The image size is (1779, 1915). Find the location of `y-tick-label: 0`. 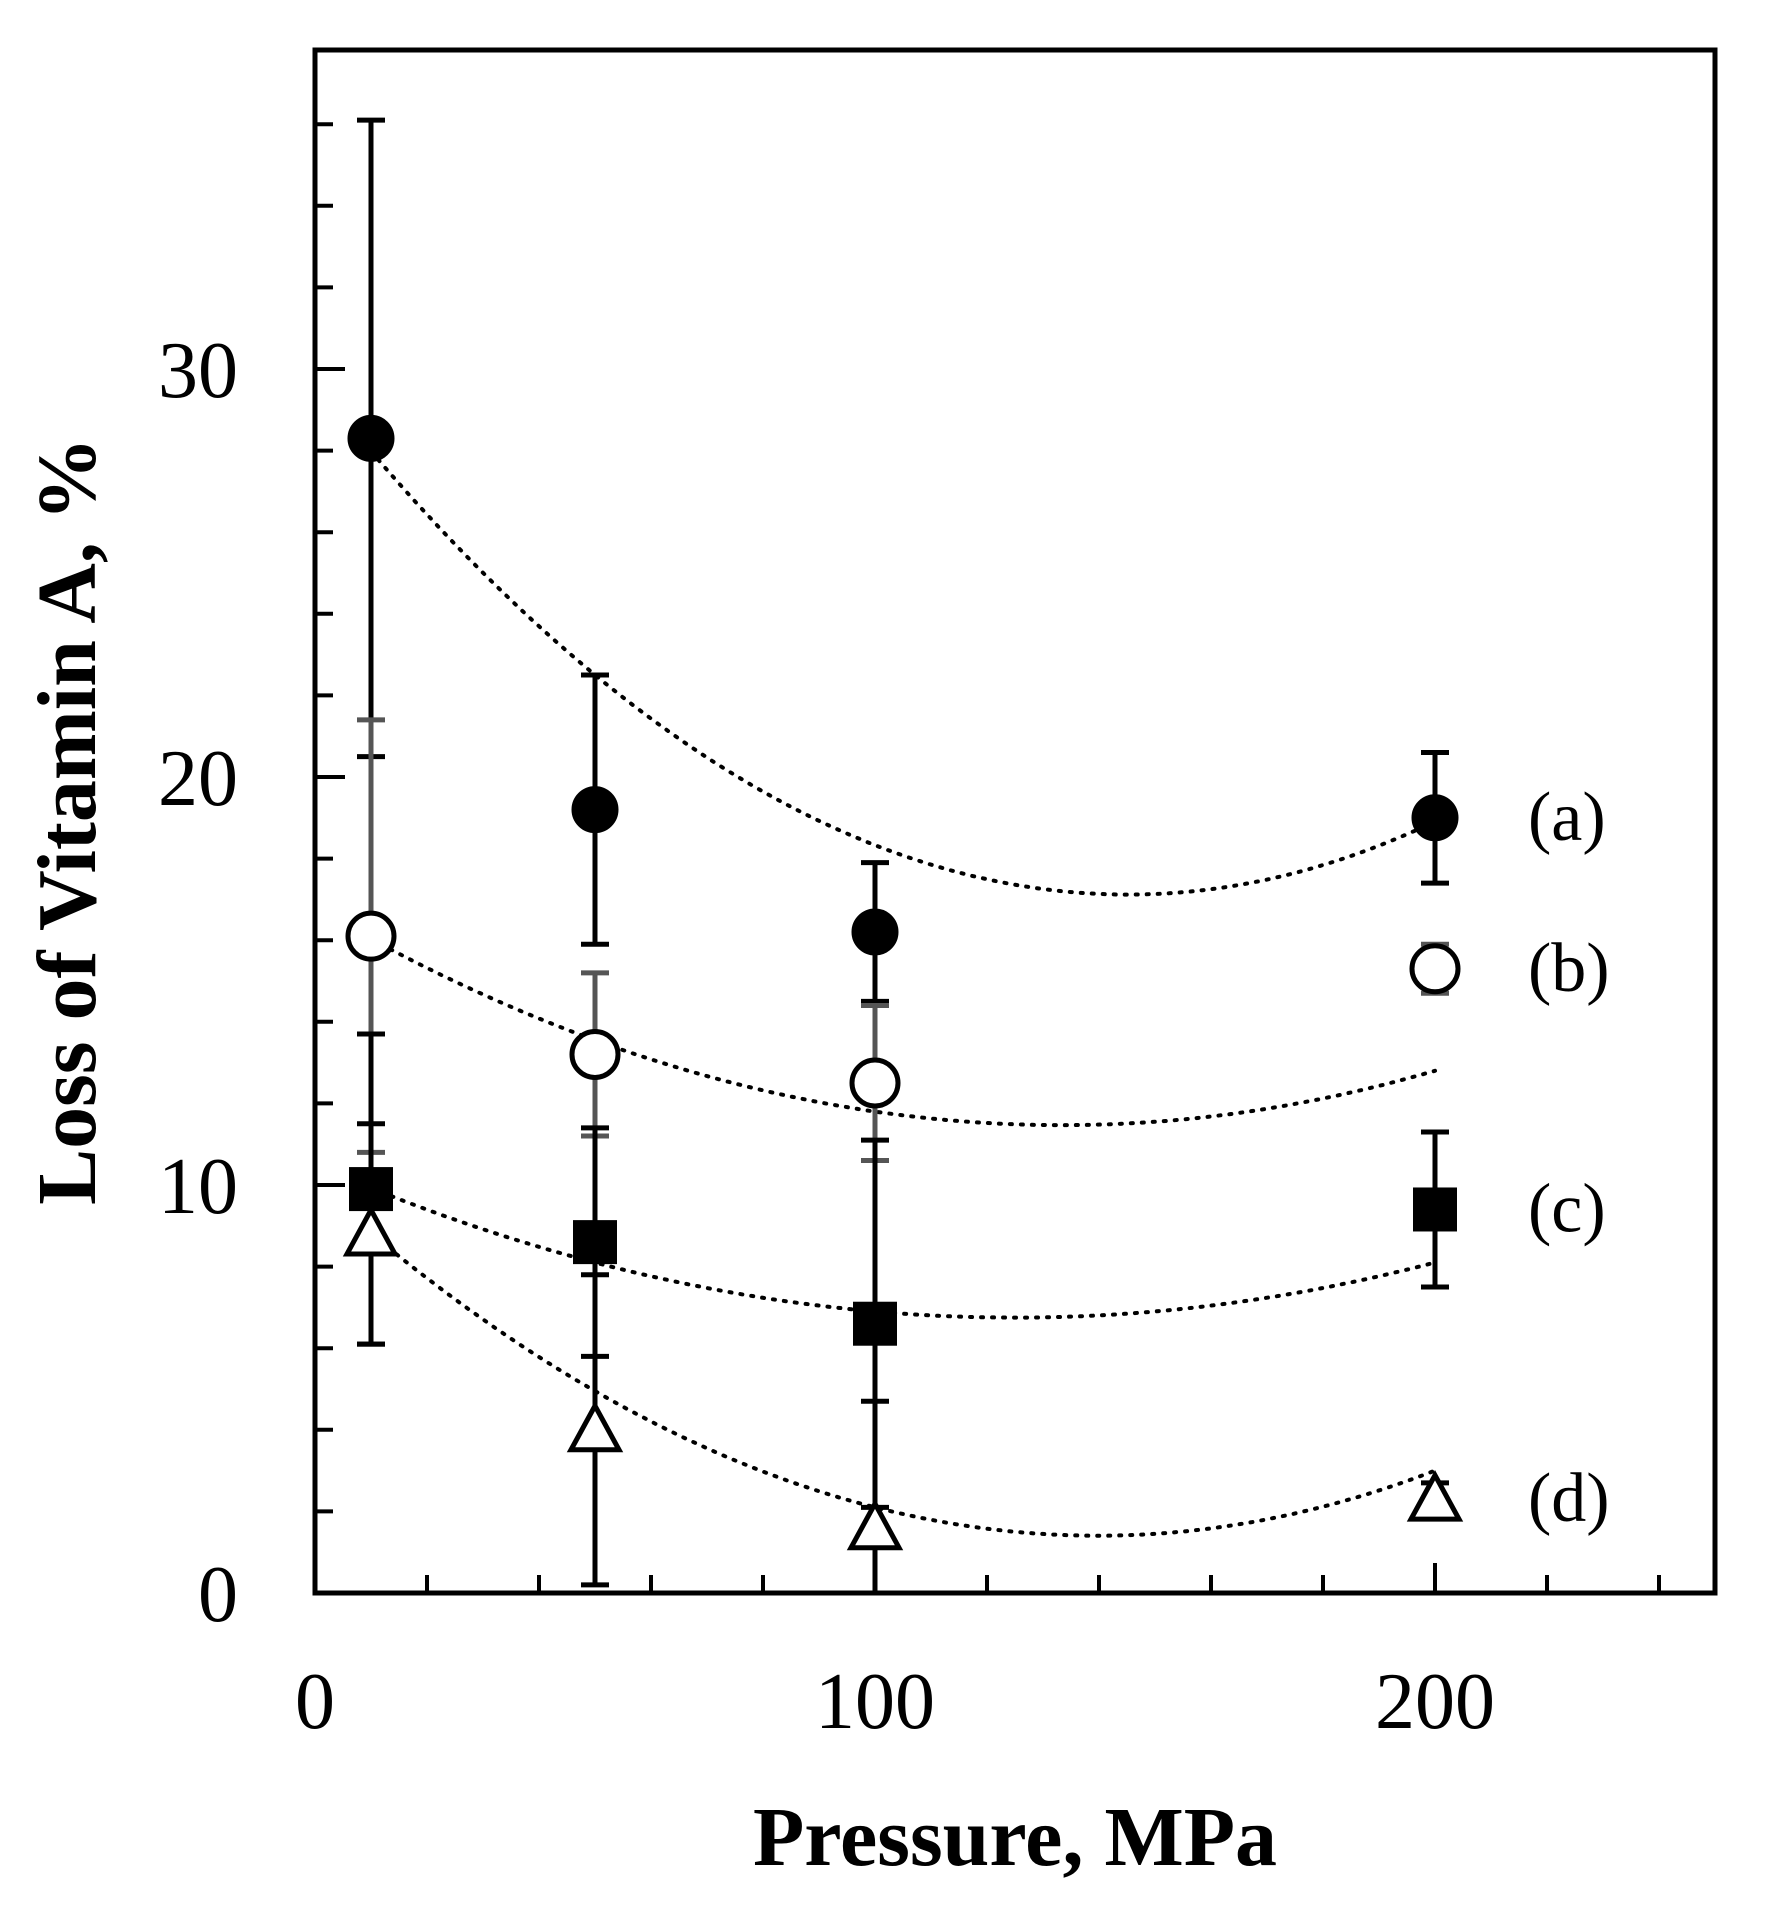

y-tick-label: 0 is located at coordinates (218, 1595).